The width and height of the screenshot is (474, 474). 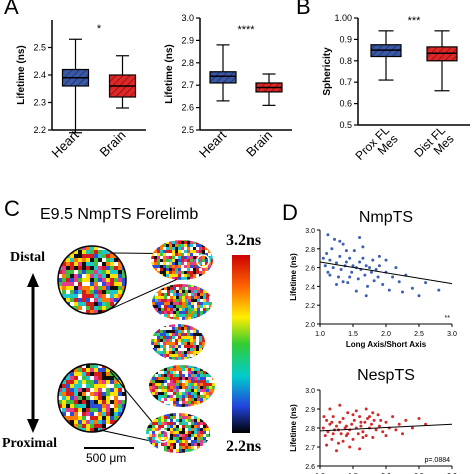 What do you see at coordinates (106, 458) in the screenshot?
I see `scale-bar-label: 500 μm` at bounding box center [106, 458].